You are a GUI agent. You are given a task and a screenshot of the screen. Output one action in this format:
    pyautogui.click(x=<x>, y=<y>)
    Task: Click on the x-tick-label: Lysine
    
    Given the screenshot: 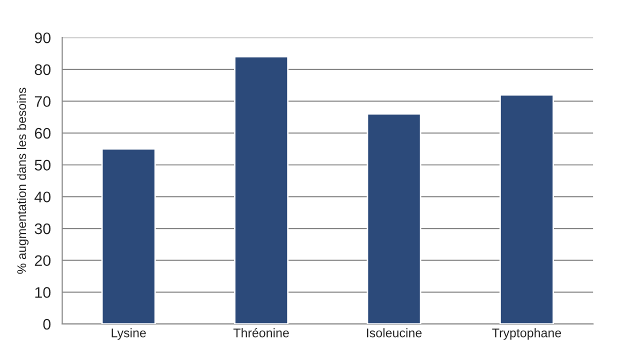 What is the action you would take?
    pyautogui.click(x=129, y=334)
    